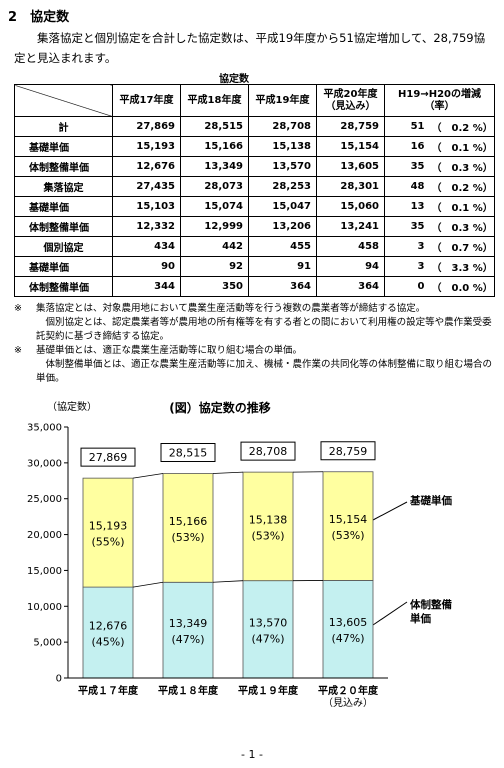 This screenshot has width=504, height=768. I want to click on cell: 344, so click(146, 286).